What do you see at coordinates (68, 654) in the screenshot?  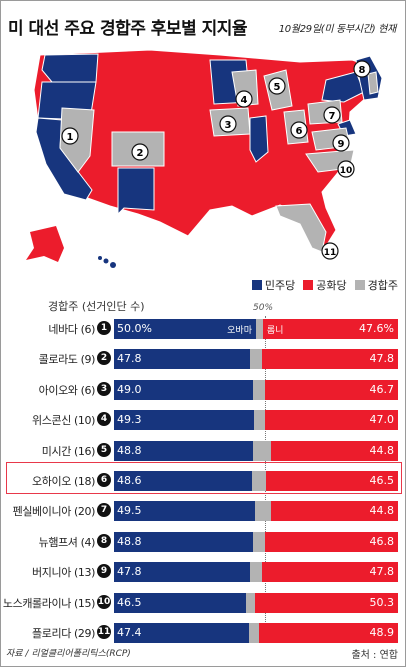 I see `source-note: 자료 / 리얼클리어폴리틱스(RCP)` at bounding box center [68, 654].